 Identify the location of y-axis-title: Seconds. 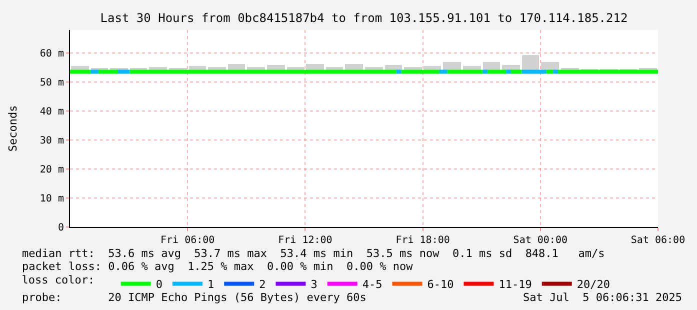
(13, 128).